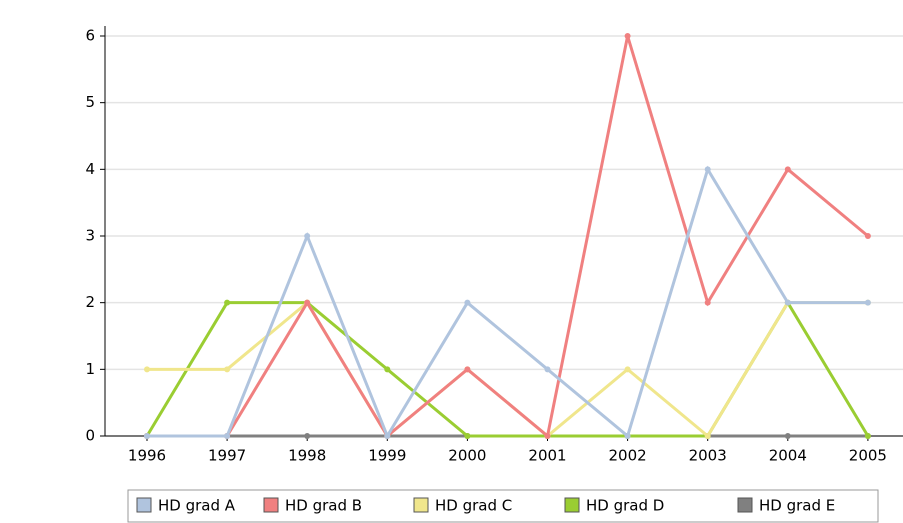  What do you see at coordinates (323, 506) in the screenshot?
I see `legend-label: HD grad B` at bounding box center [323, 506].